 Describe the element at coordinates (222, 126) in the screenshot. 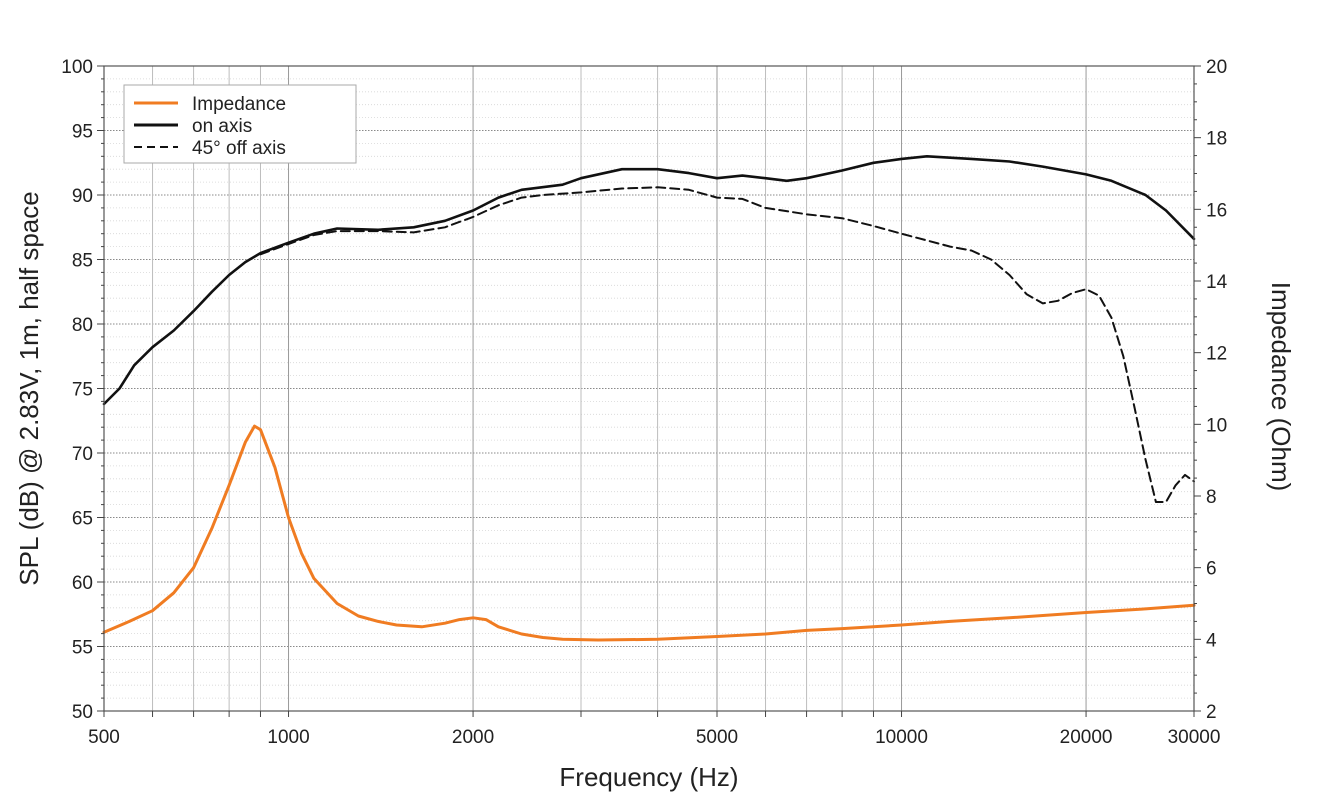

I see `legend-label-on-axis: on axis` at that location.